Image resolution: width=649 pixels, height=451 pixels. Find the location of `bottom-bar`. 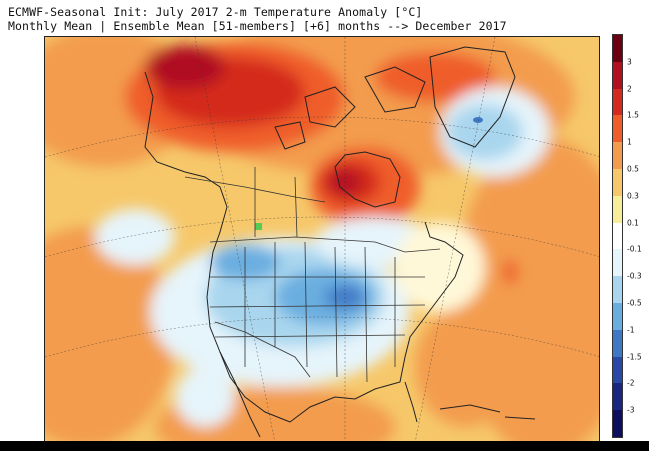

bottom-bar is located at coordinates (324, 446).